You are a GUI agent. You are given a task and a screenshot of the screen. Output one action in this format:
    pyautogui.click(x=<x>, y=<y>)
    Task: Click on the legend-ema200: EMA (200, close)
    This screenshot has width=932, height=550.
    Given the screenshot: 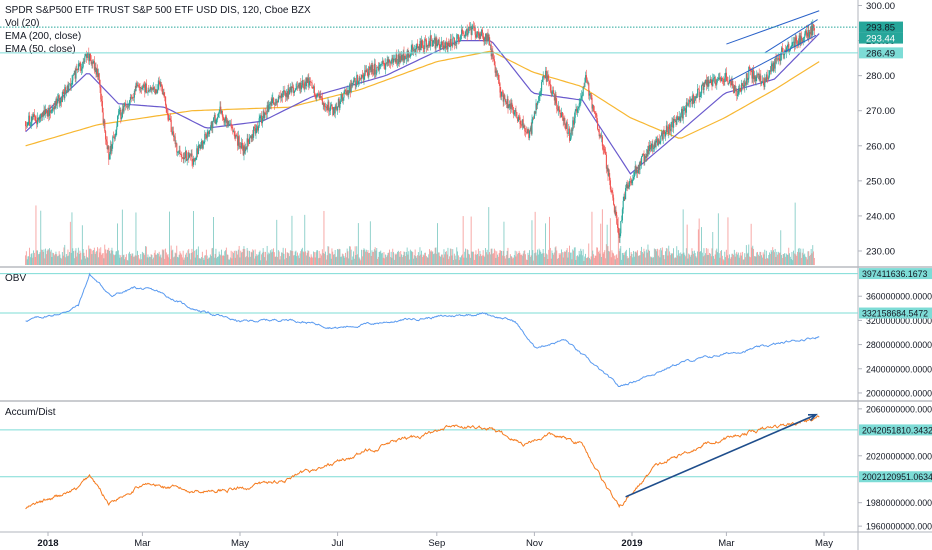 What is the action you would take?
    pyautogui.click(x=43, y=36)
    